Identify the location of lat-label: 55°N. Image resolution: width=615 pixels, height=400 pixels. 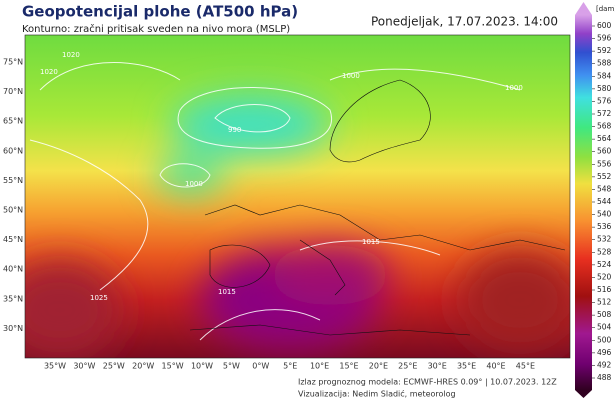
(13, 180).